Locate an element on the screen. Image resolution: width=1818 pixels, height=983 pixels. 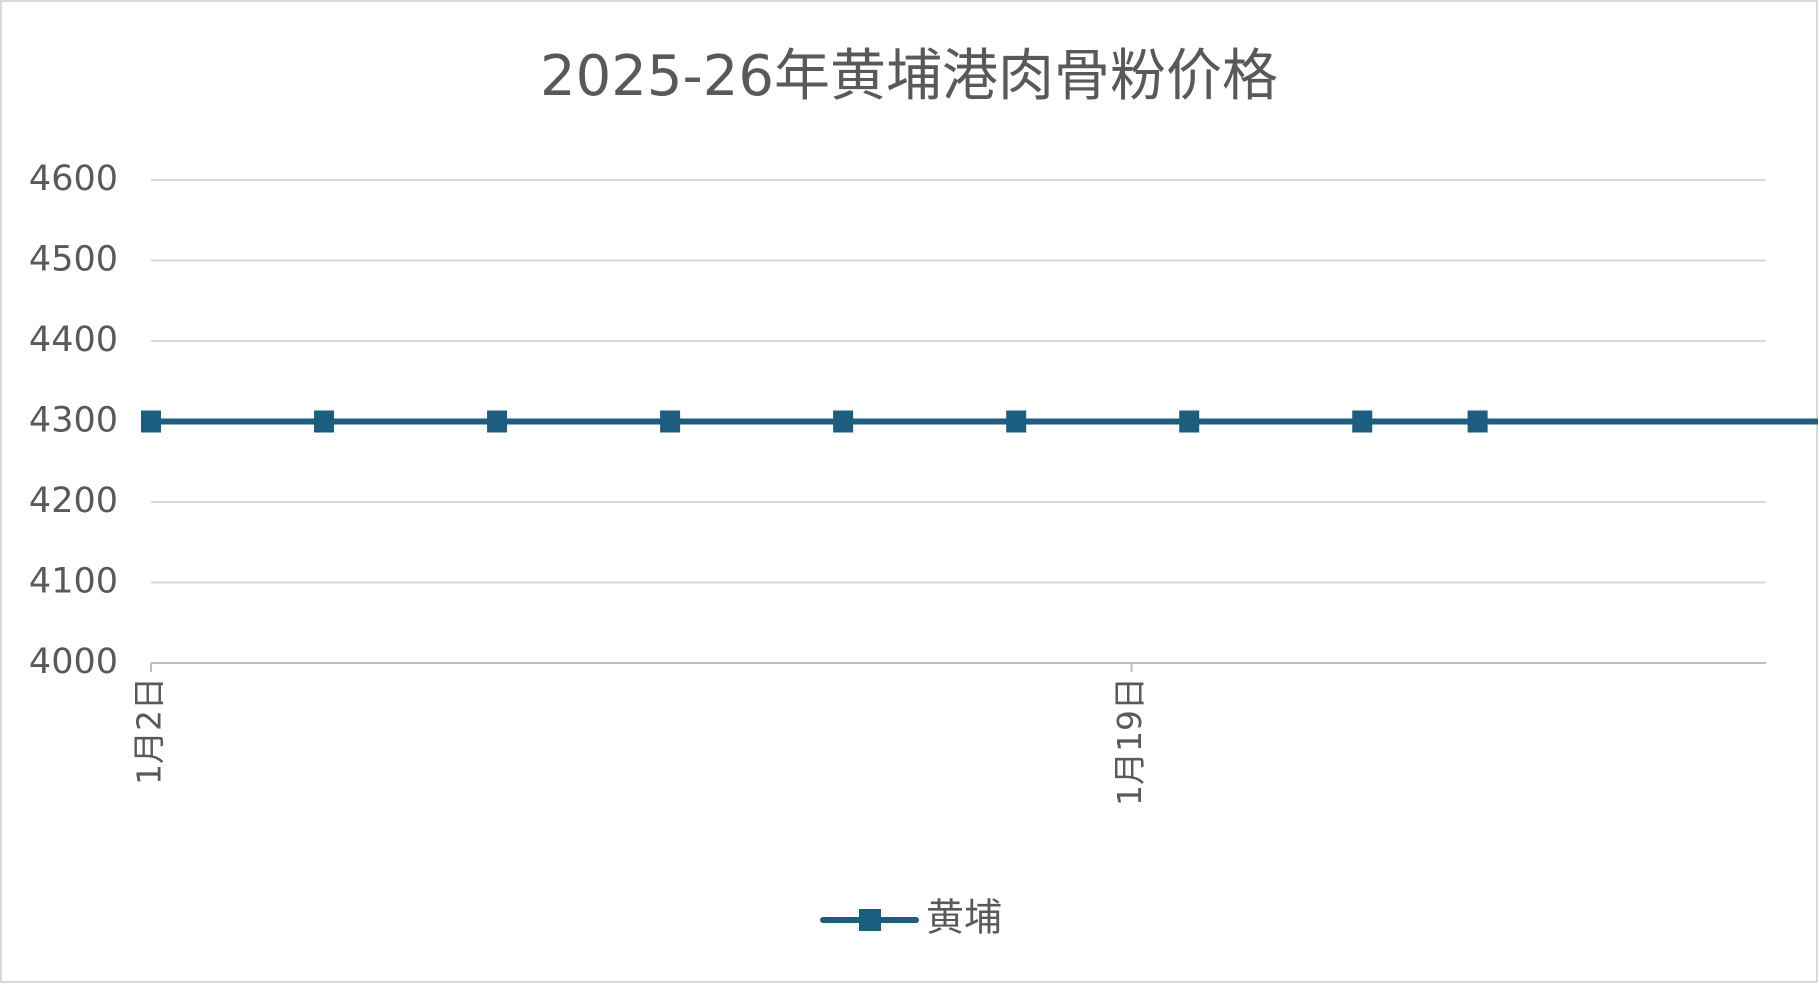
y-tick-label: 4000 is located at coordinates (73, 662).